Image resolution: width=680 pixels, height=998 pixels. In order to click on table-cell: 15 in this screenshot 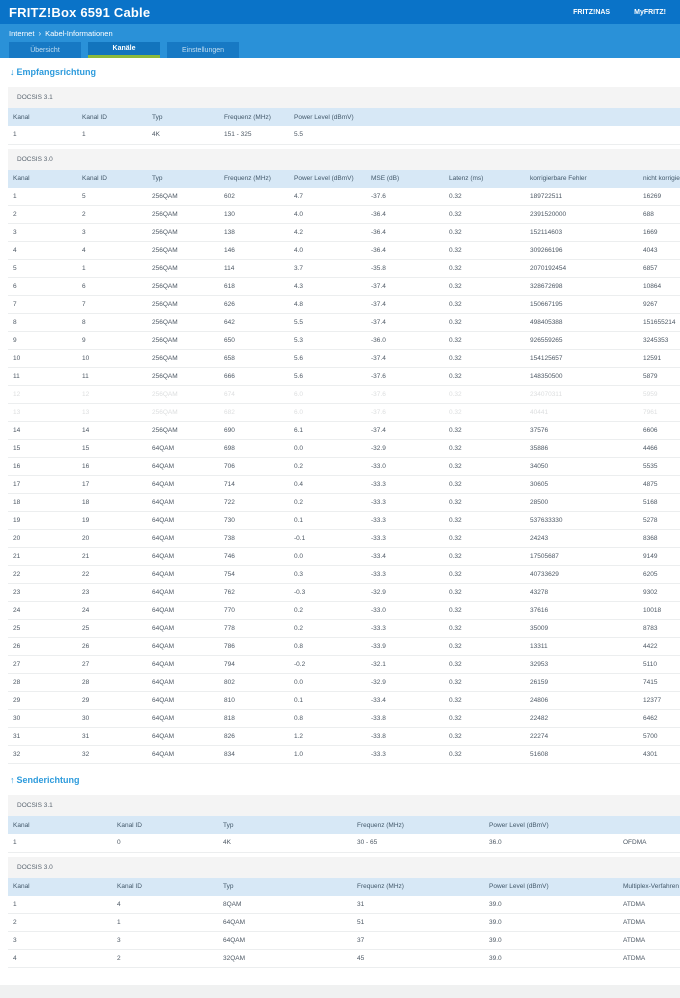, I will do `click(112, 448)`.